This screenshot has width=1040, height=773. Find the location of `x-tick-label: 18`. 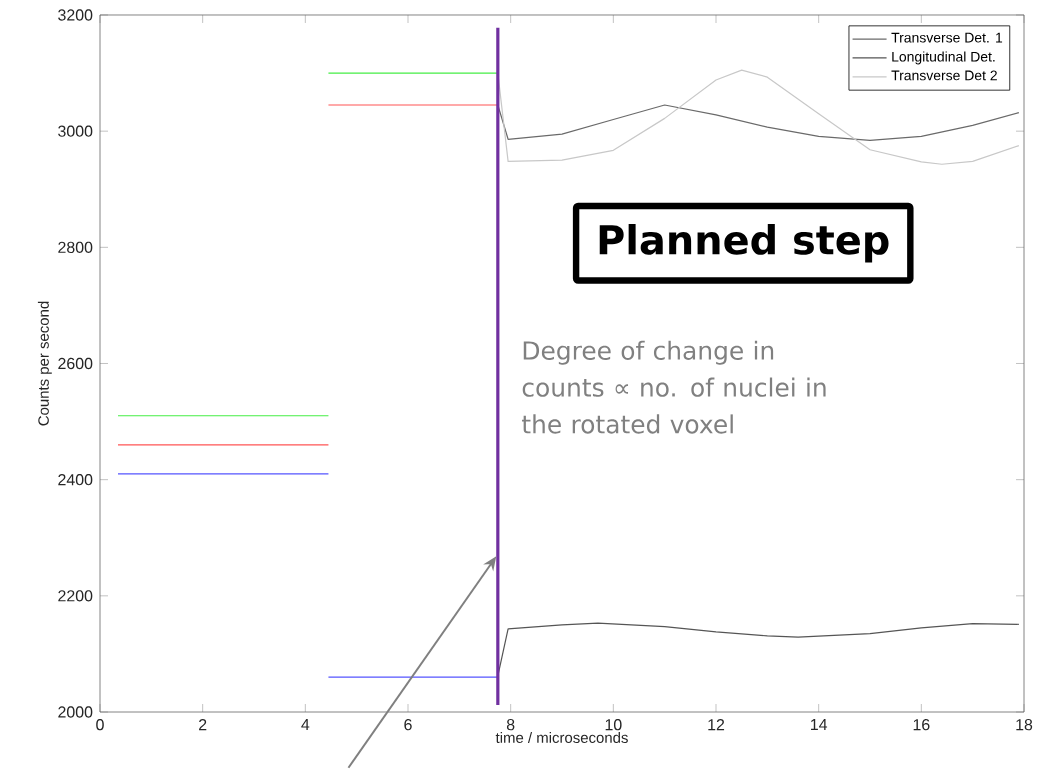

x-tick-label: 18 is located at coordinates (1024, 725).